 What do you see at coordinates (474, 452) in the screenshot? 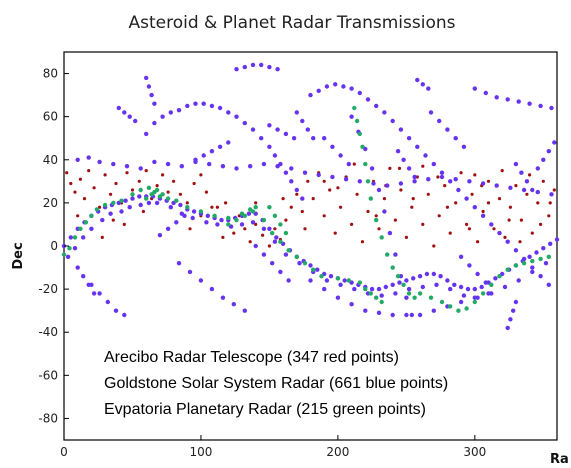
I see `x-tick-label-3: 300` at bounding box center [474, 452].